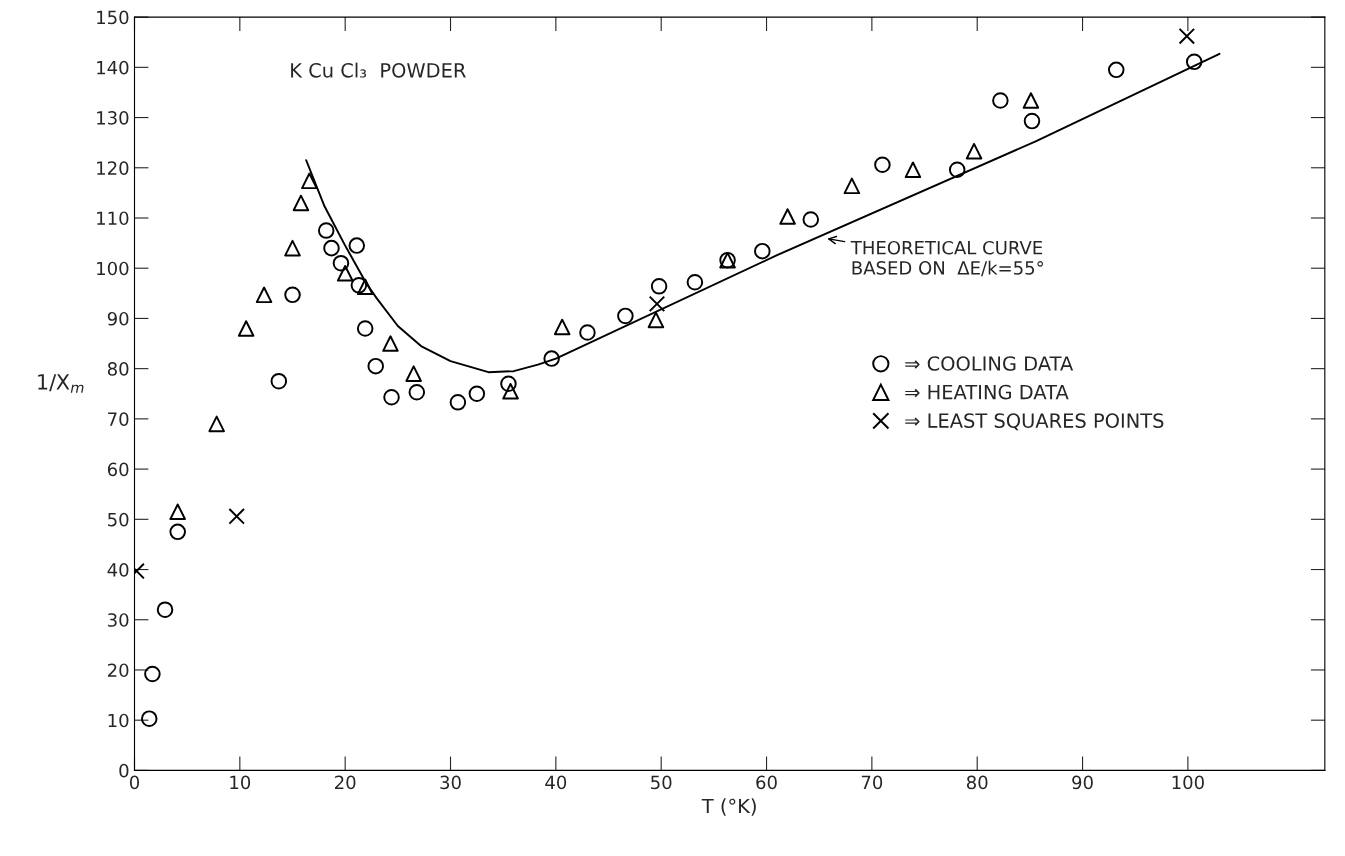 This screenshot has height=856, width=1345. Describe the element at coordinates (118, 720) in the screenshot. I see `y-tick-label: 10` at that location.